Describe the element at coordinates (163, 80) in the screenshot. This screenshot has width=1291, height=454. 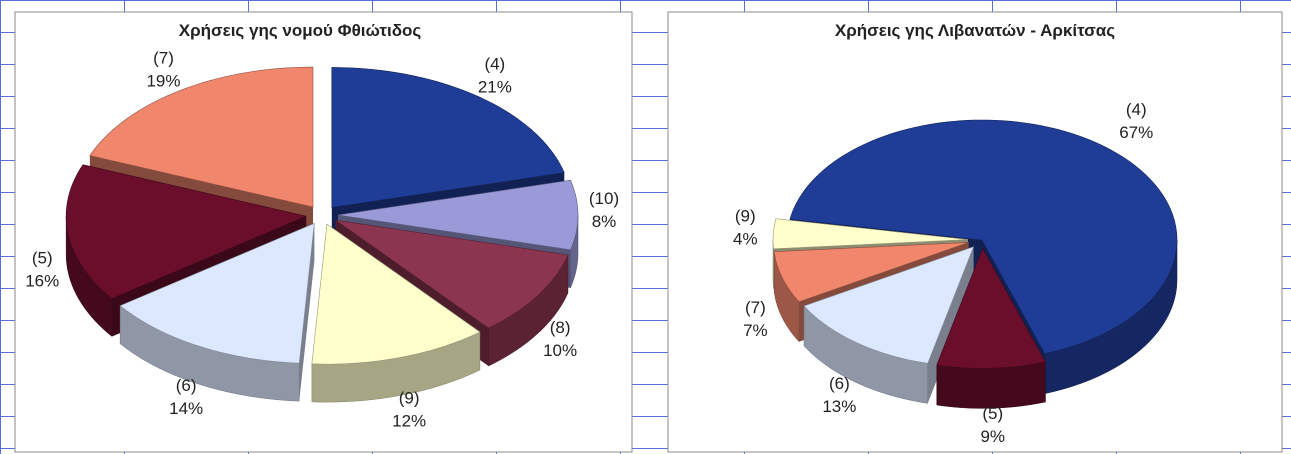
I see `slice-label: 19%` at that location.